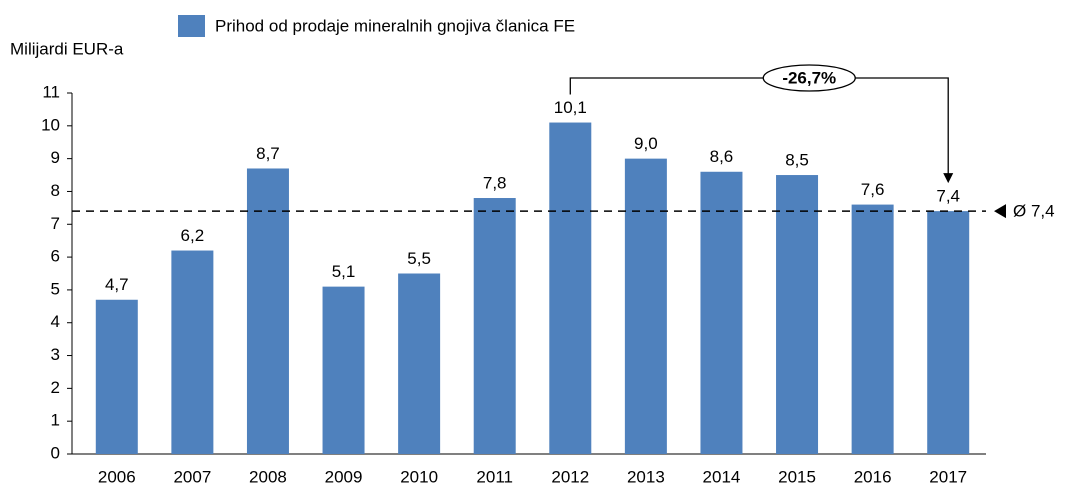  Describe the element at coordinates (1034, 211) in the screenshot. I see `average-label: Ø 7,4` at that location.